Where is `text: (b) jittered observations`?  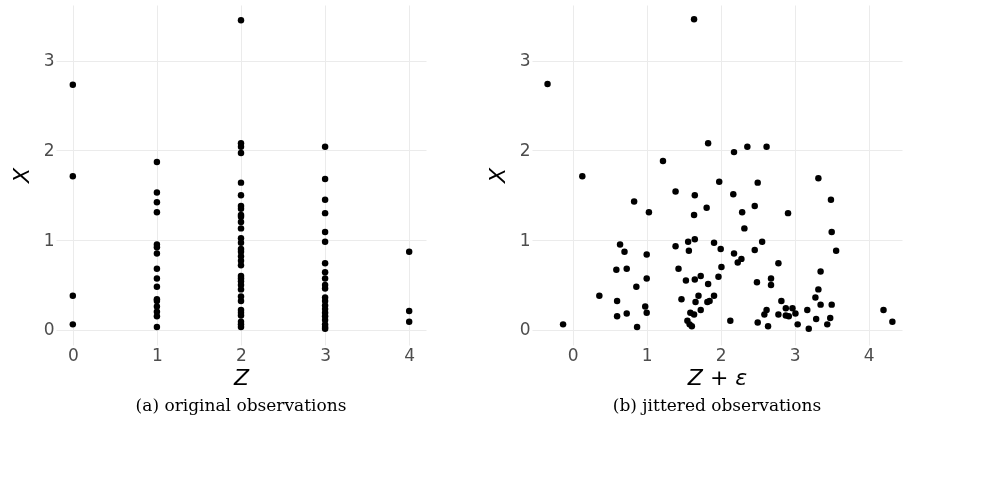
text: (b) jittered observations is located at coordinates (717, 405).